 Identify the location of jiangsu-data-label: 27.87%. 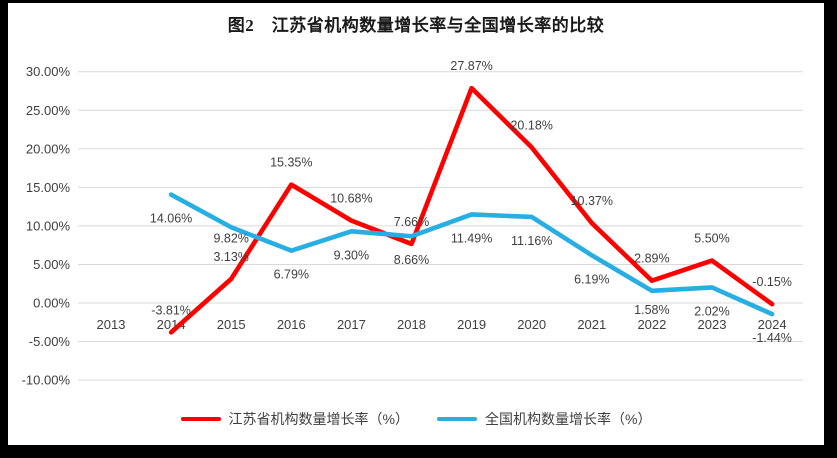
(471, 66).